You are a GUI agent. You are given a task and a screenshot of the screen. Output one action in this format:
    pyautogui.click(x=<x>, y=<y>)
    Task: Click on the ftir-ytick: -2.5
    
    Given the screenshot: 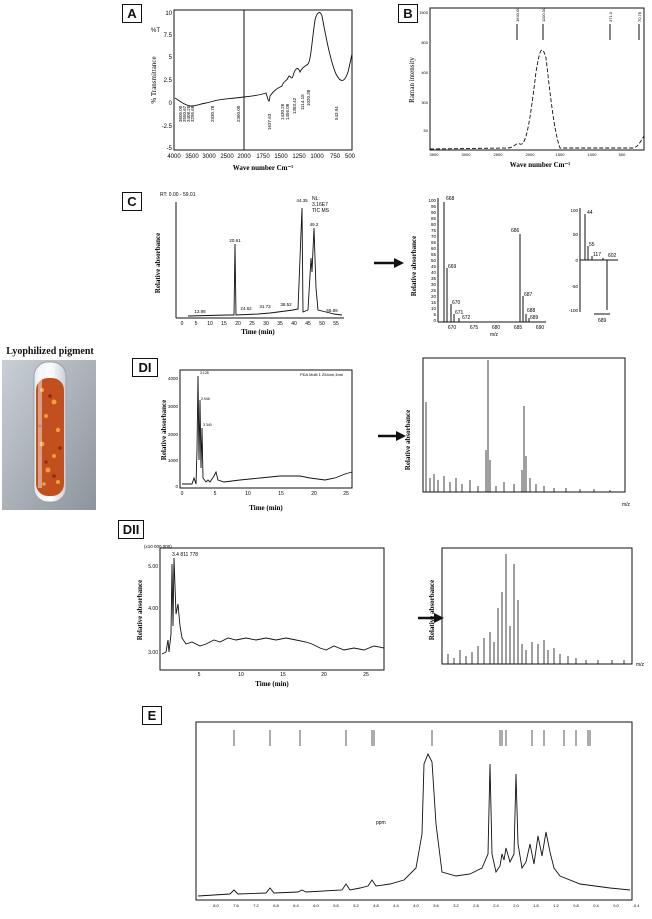 What is the action you would take?
    pyautogui.click(x=167, y=127)
    